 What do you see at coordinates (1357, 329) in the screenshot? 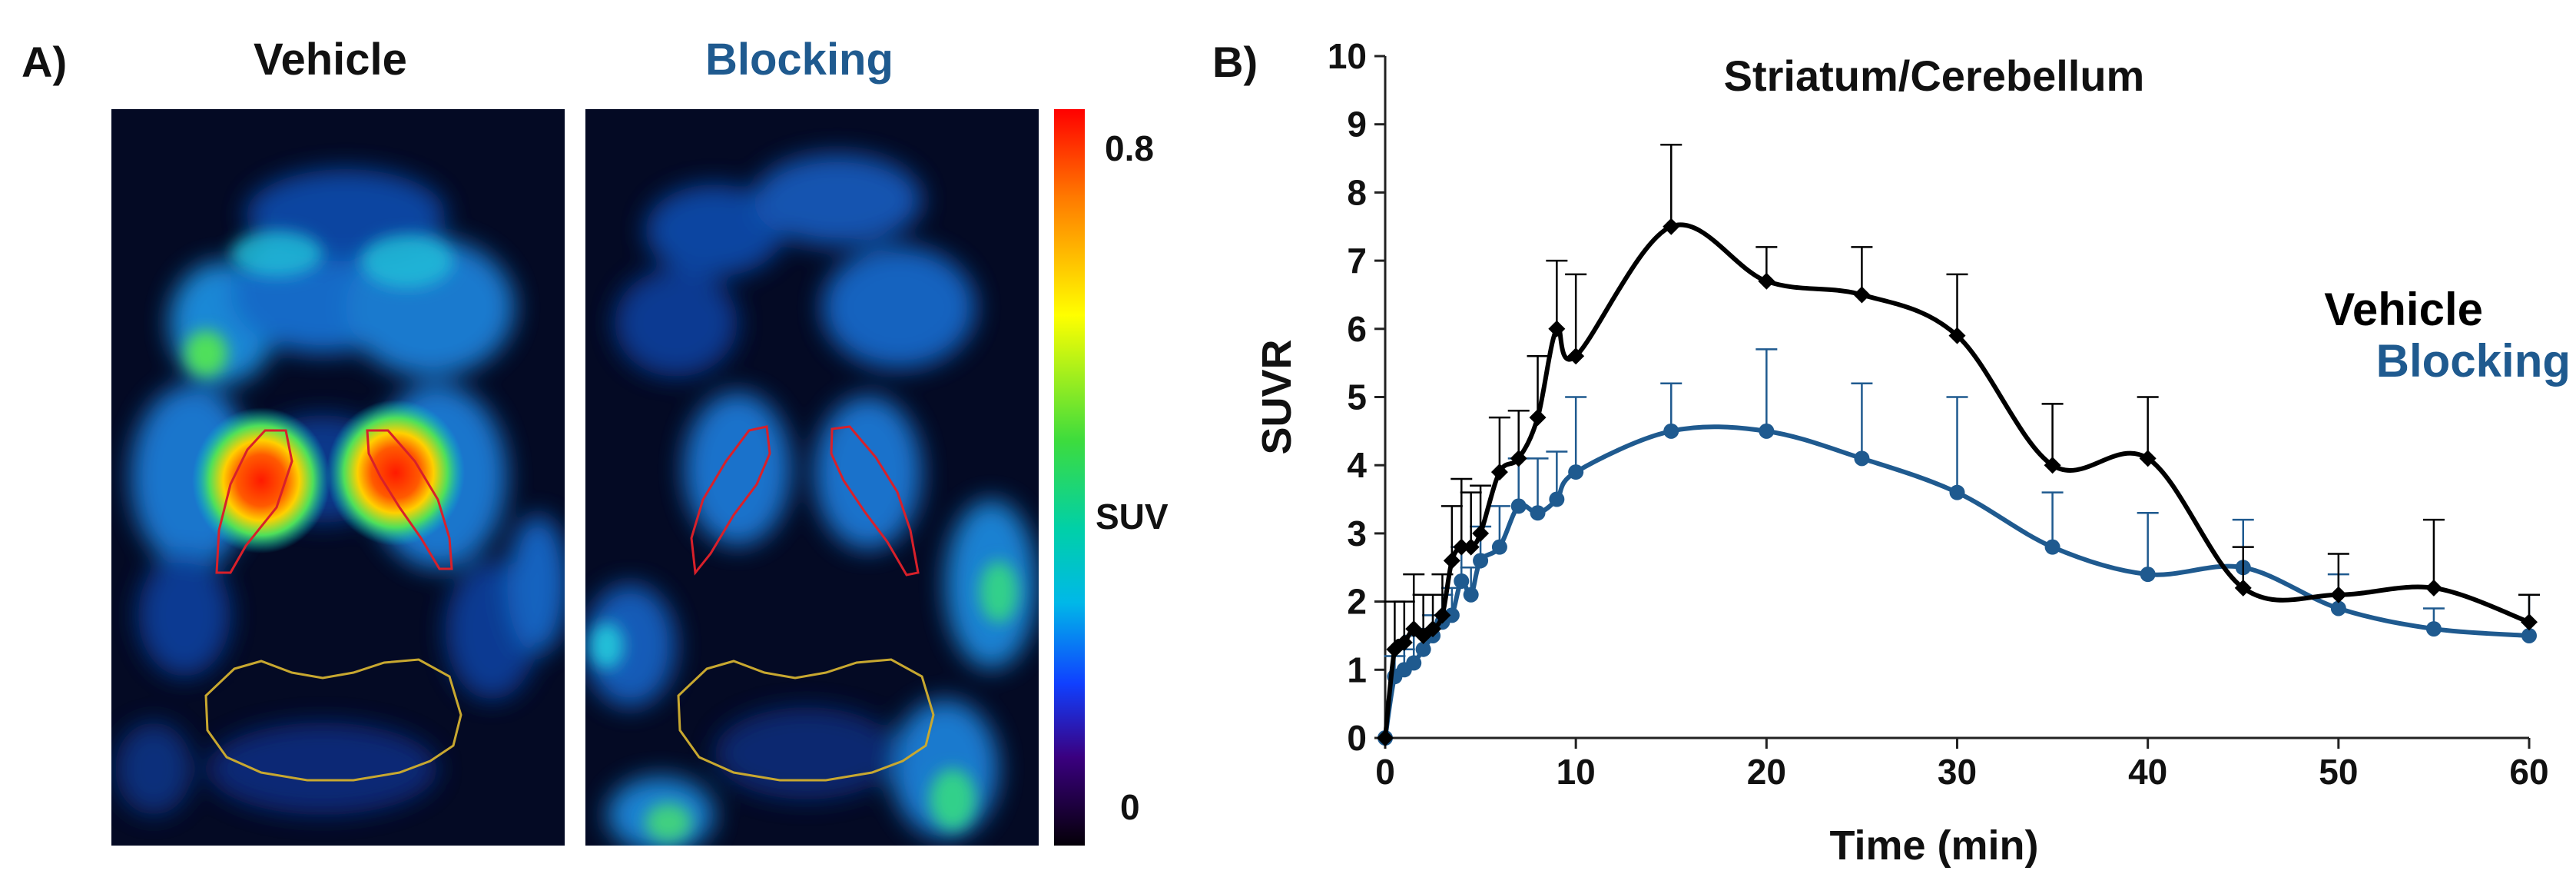
I see `y-tick-label-6: 6` at bounding box center [1357, 329].